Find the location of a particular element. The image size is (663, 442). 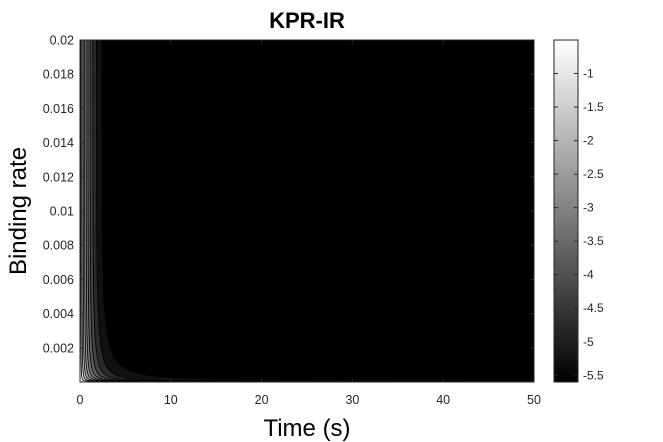

x-tick-label: 50 is located at coordinates (534, 400).